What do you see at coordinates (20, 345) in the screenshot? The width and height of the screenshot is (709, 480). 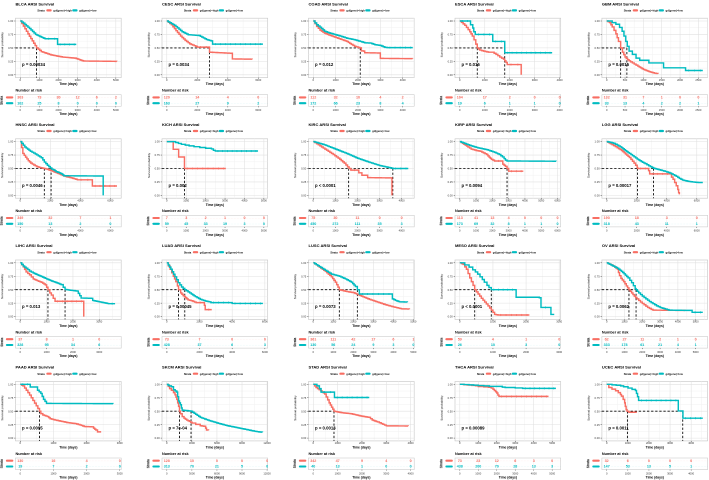 I see `svg-text: 328` at bounding box center [20, 345].